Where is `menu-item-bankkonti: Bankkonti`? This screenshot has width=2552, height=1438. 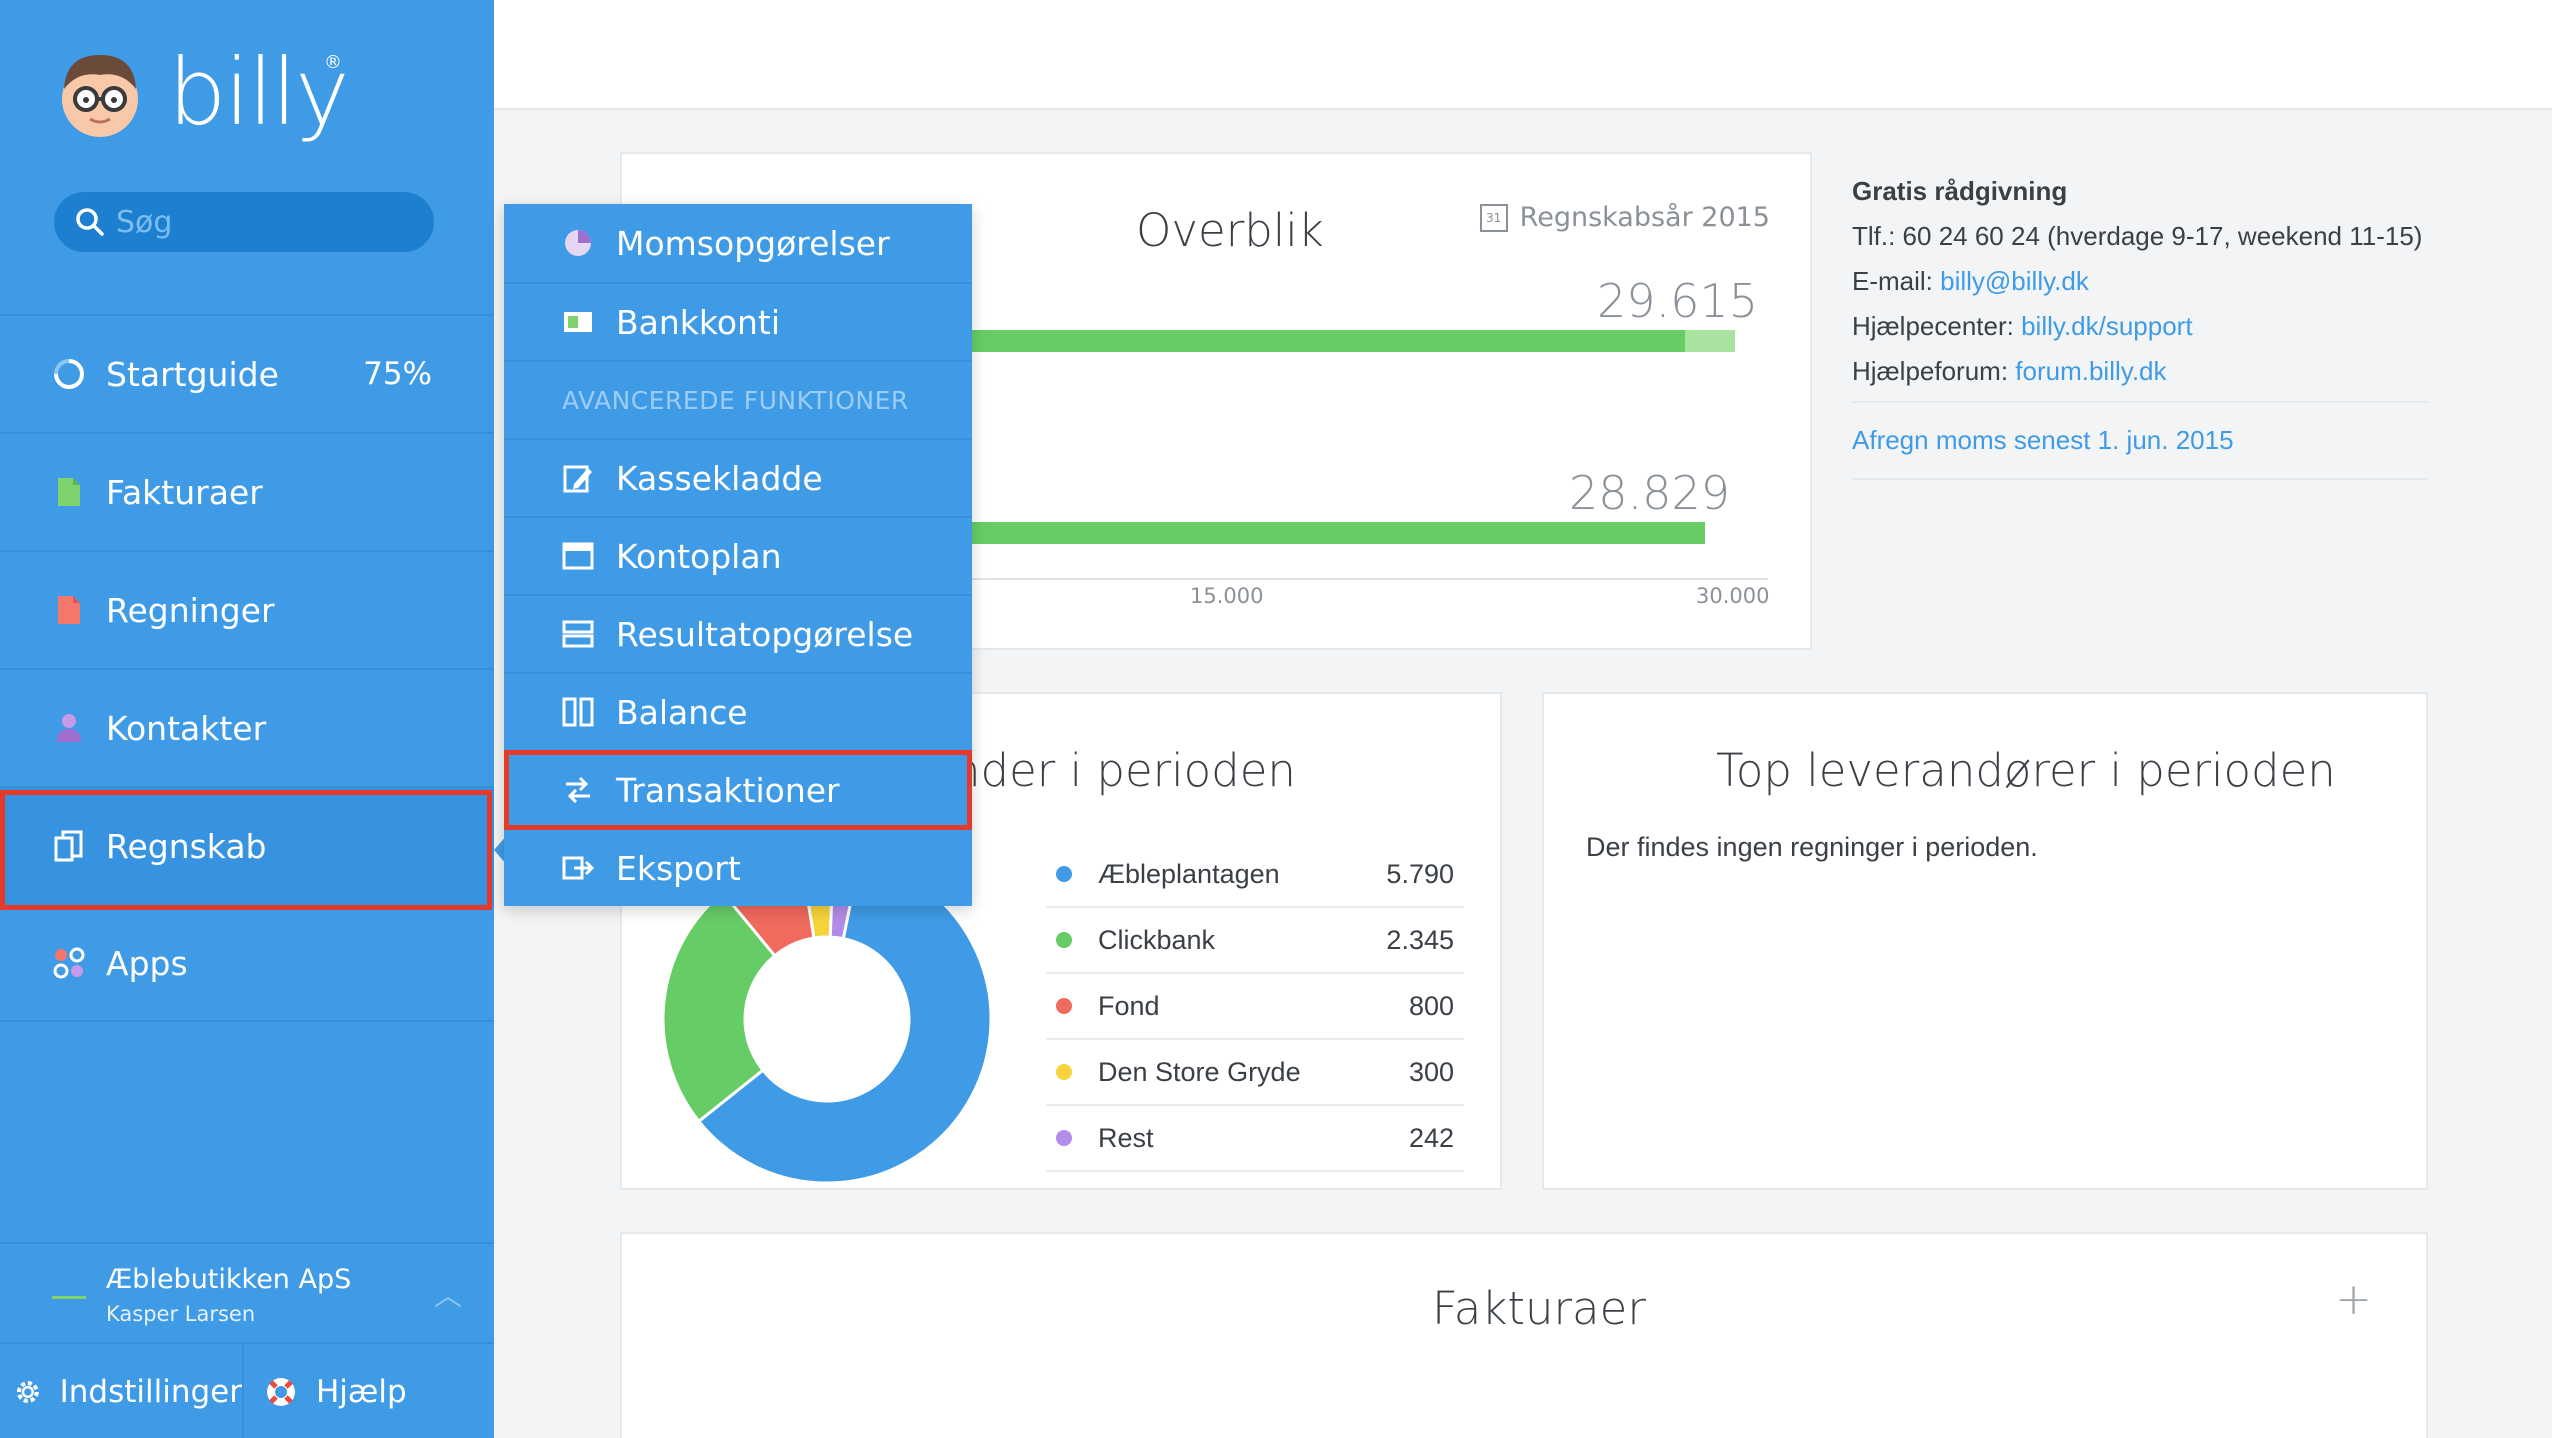
menu-item-bankkonti: Bankkonti is located at coordinates (738, 321).